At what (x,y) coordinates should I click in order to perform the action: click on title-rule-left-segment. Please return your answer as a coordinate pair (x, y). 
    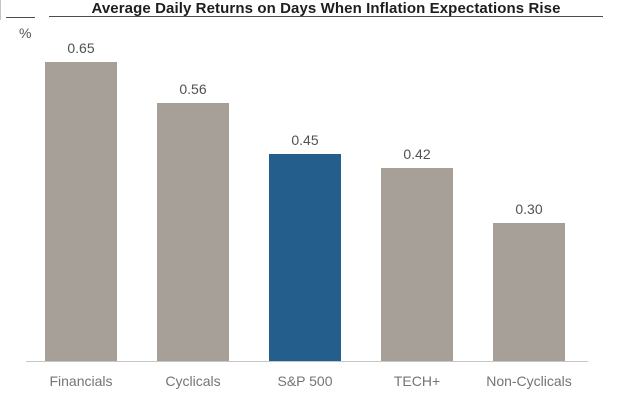
    Looking at the image, I should click on (20, 17).